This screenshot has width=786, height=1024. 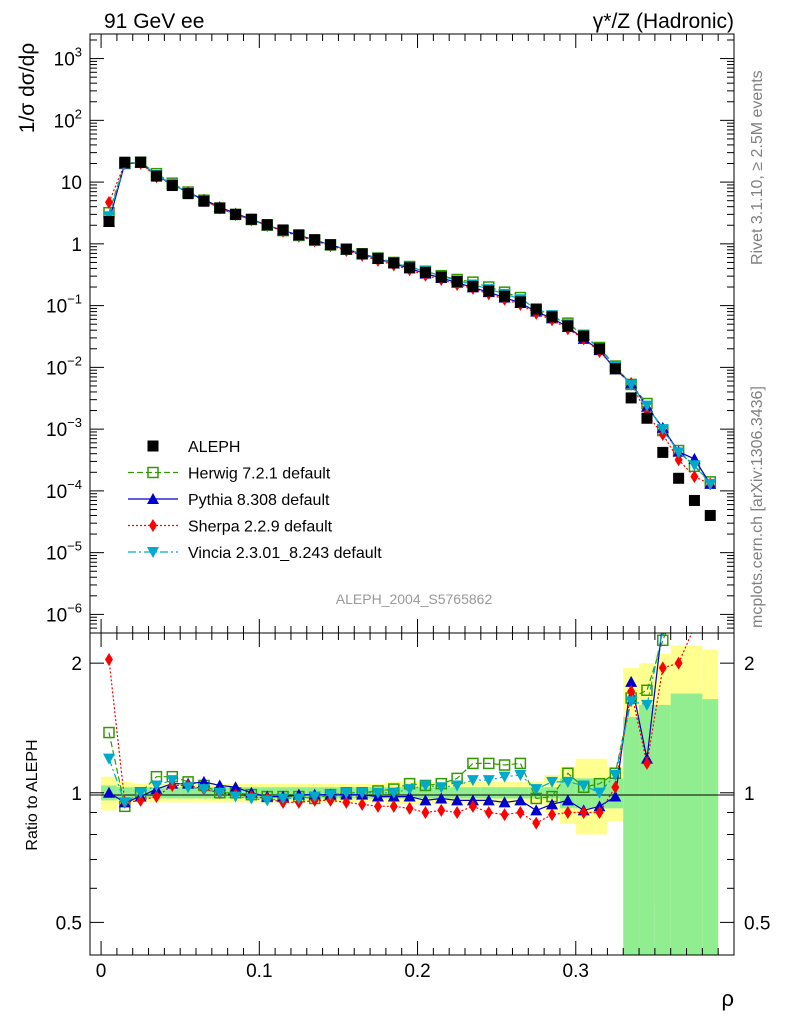 What do you see at coordinates (214, 447) in the screenshot?
I see `legend-label-data: ALEPH` at bounding box center [214, 447].